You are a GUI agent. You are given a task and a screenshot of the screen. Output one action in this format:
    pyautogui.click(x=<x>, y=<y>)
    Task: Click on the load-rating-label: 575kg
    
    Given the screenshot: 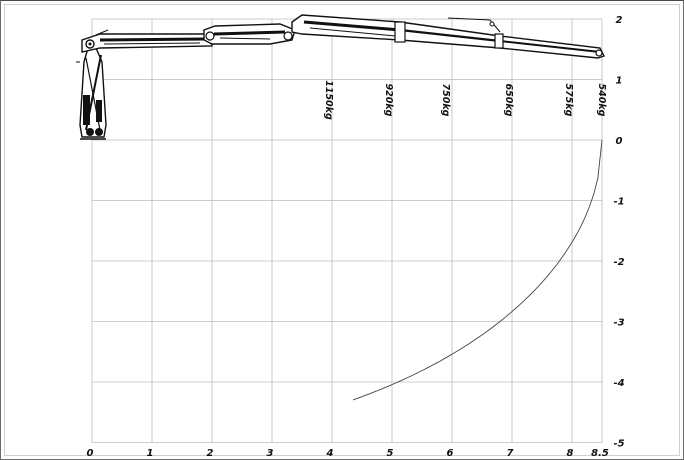 What is the action you would take?
    pyautogui.click(x=568, y=100)
    